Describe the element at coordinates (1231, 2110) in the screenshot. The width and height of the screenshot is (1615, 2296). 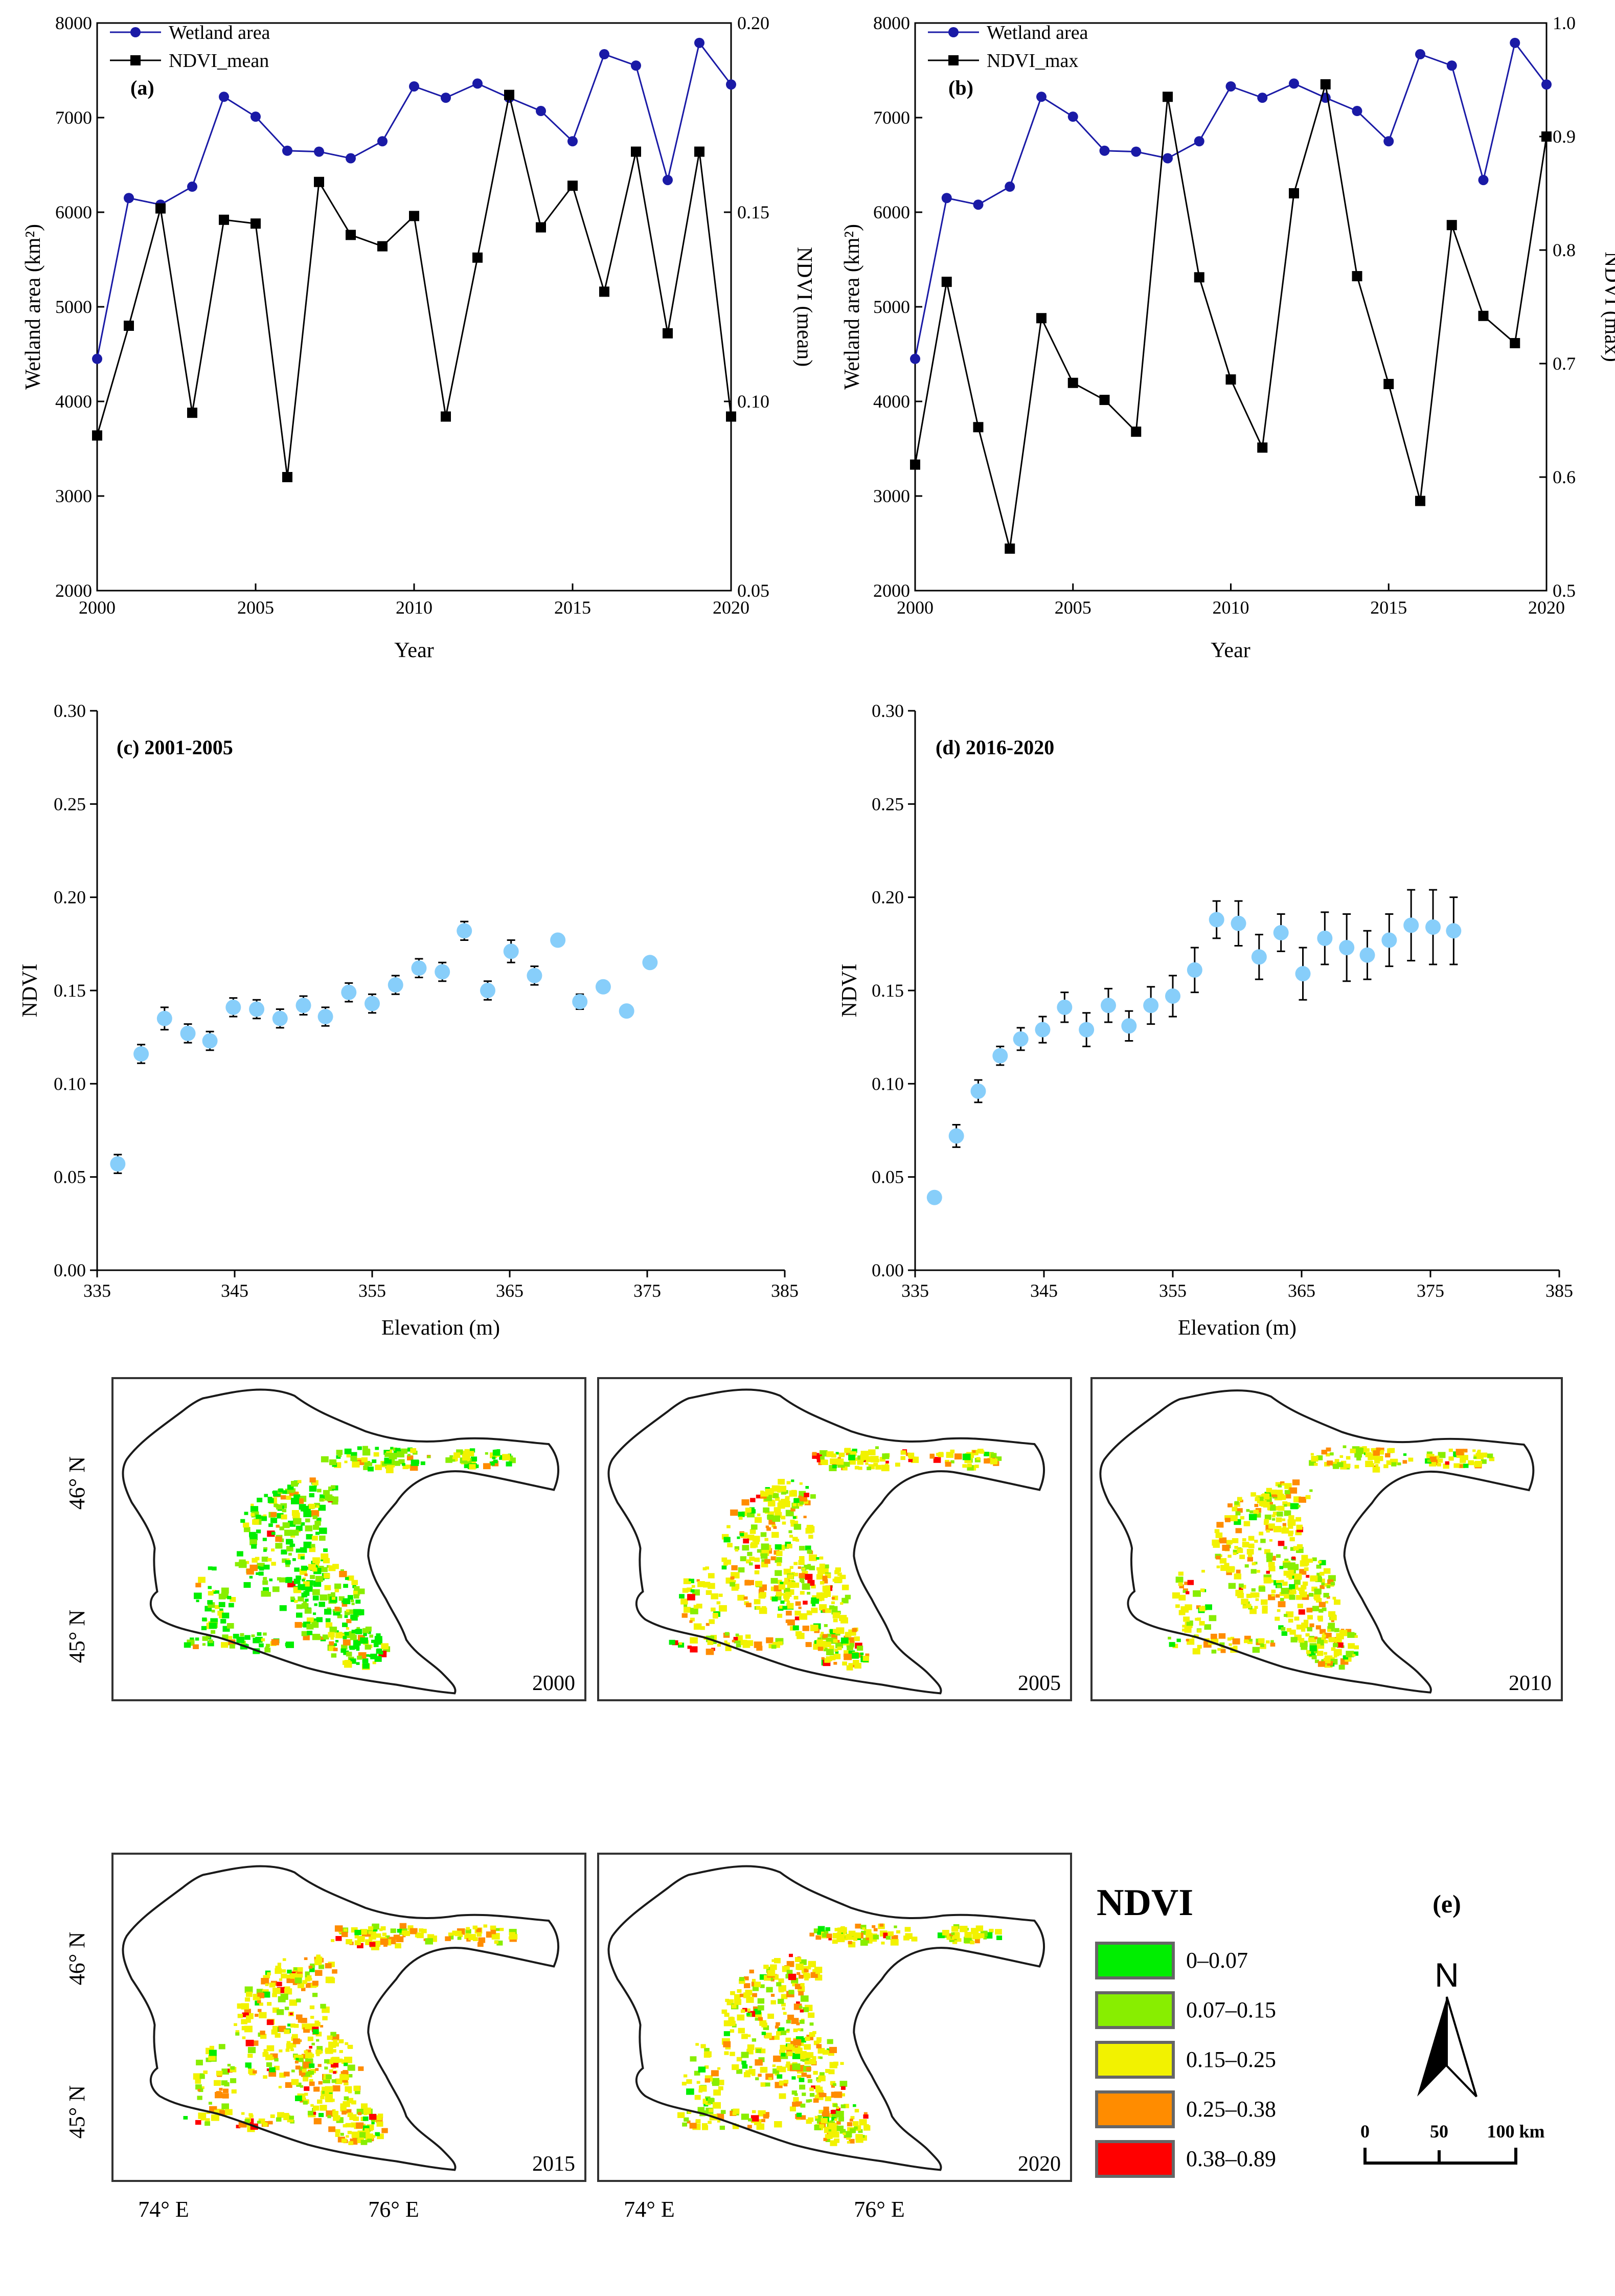
I see `legend-class-4: 0.25–0.38` at that location.